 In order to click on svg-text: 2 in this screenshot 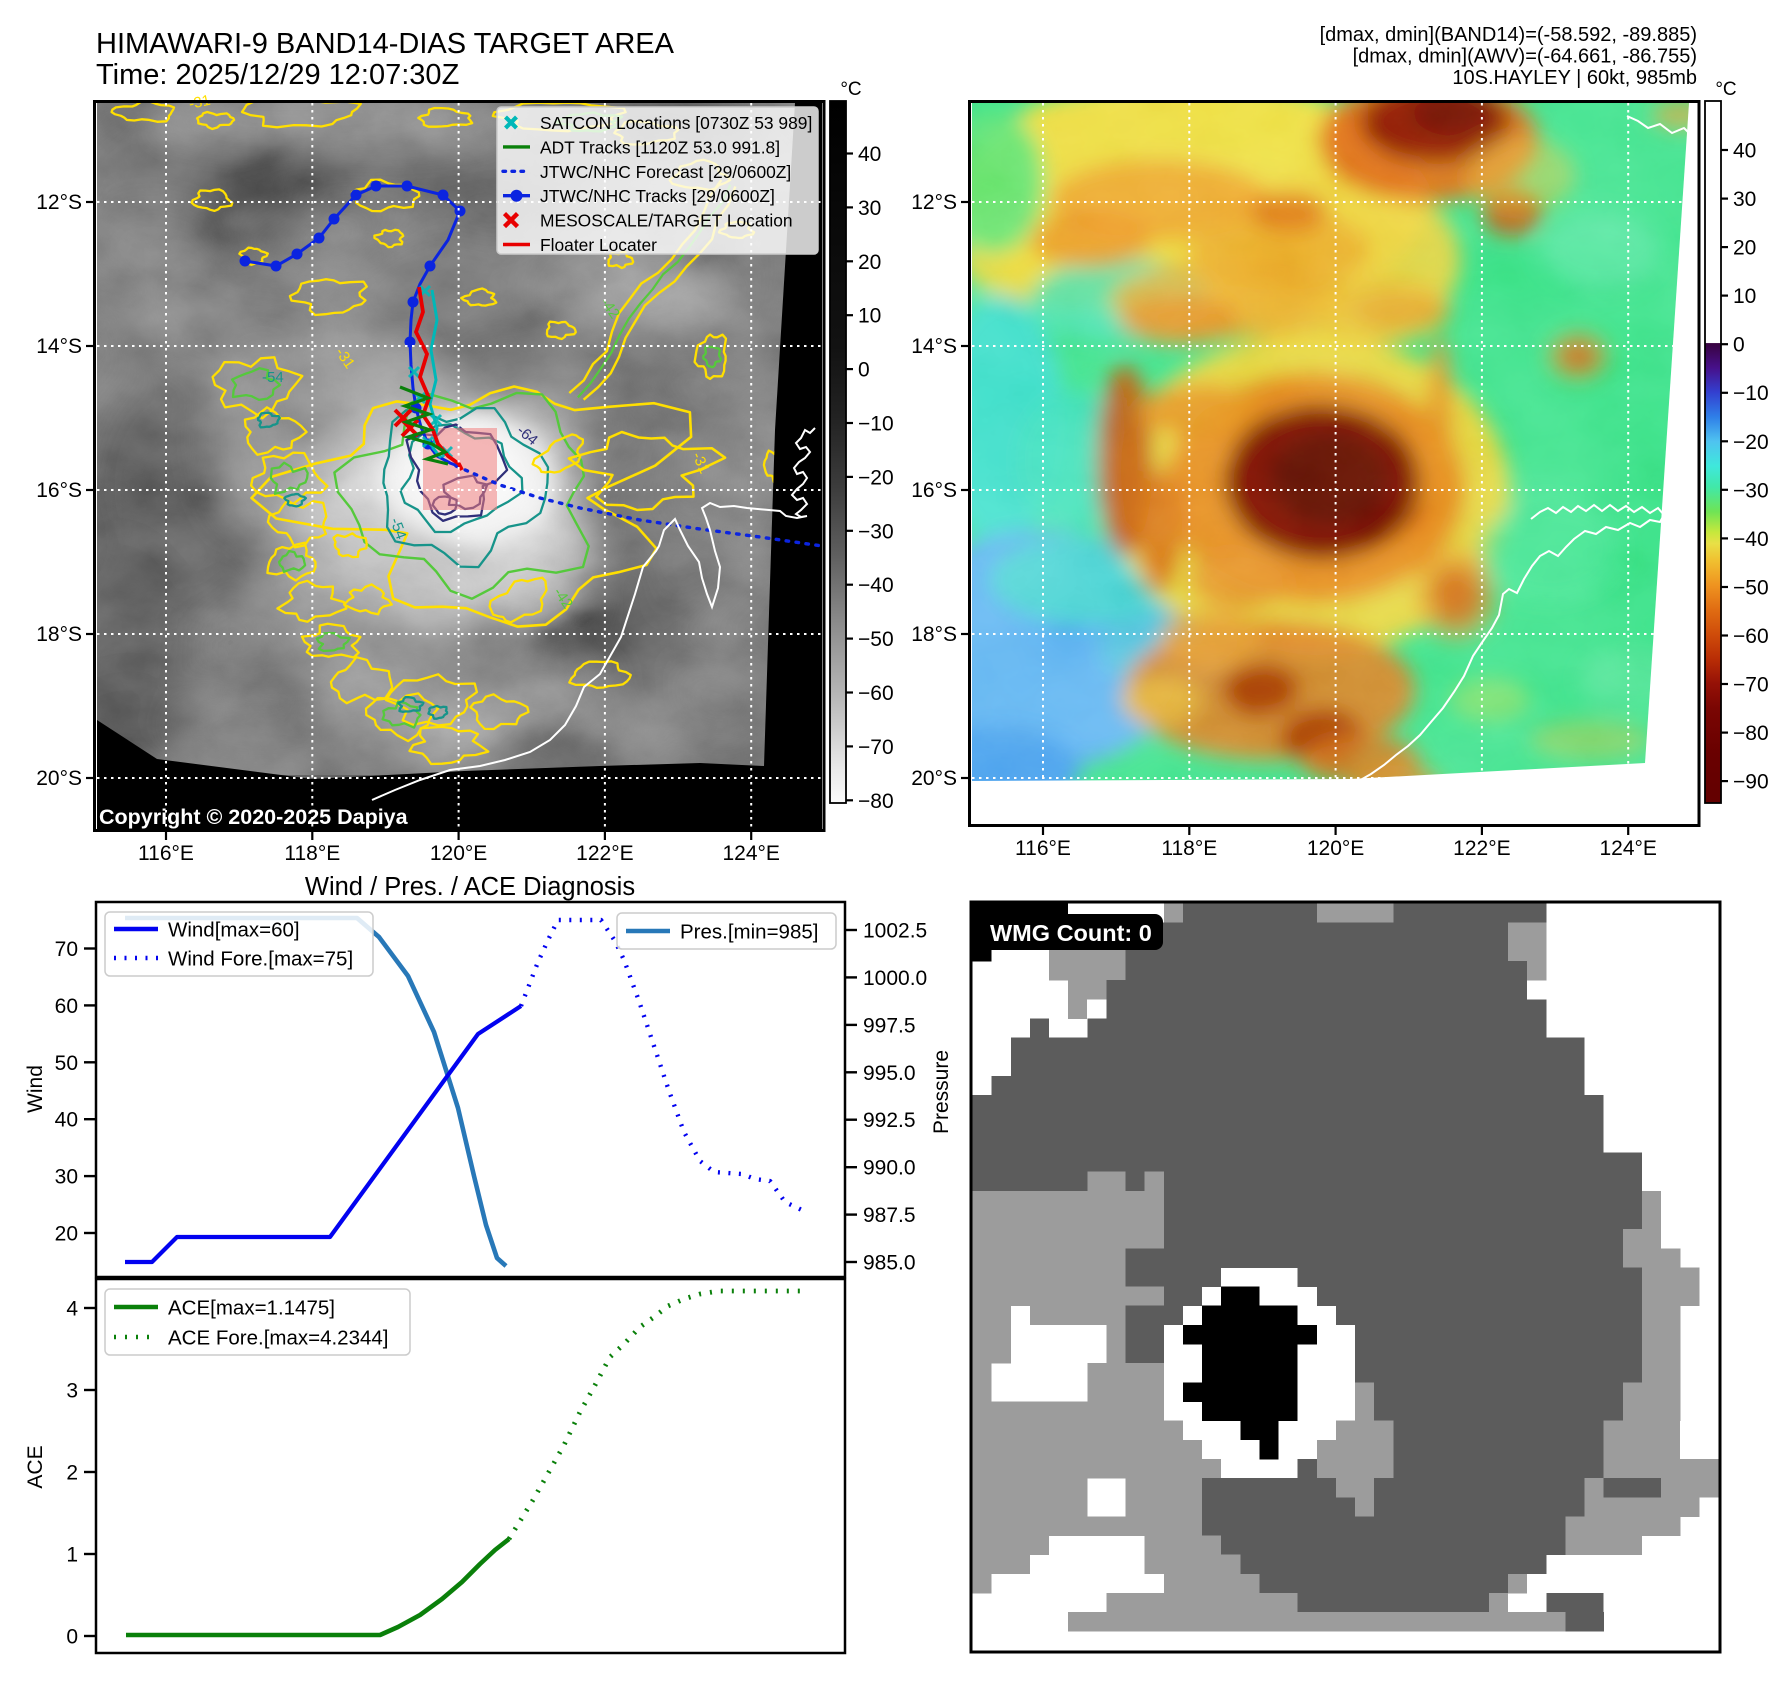, I will do `click(72, 1473)`.